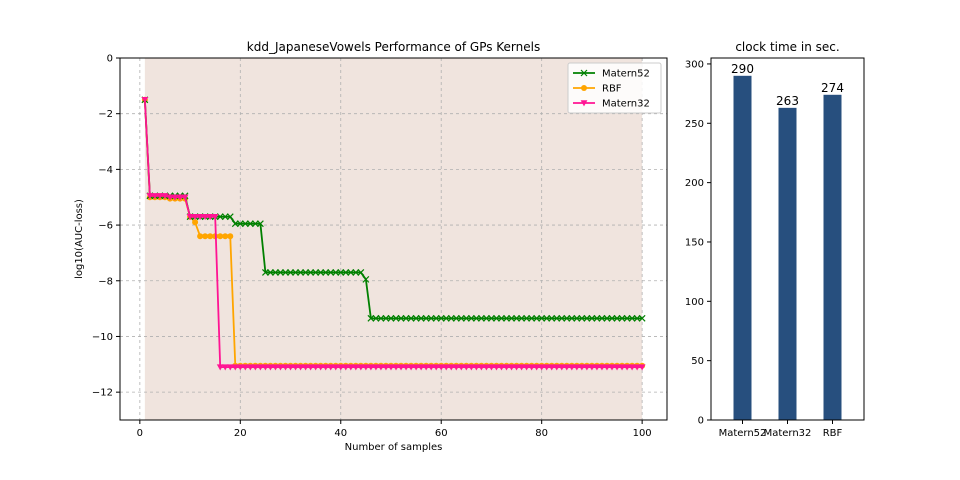  What do you see at coordinates (340, 433) in the screenshot?
I see `x-tick-label: 40` at bounding box center [340, 433].